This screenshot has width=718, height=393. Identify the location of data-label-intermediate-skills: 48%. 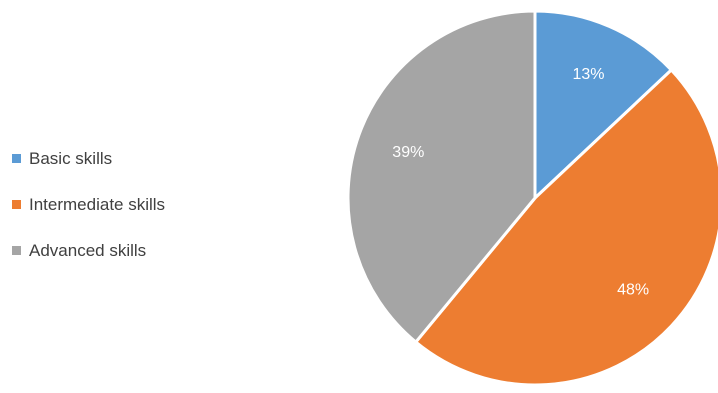
(633, 290).